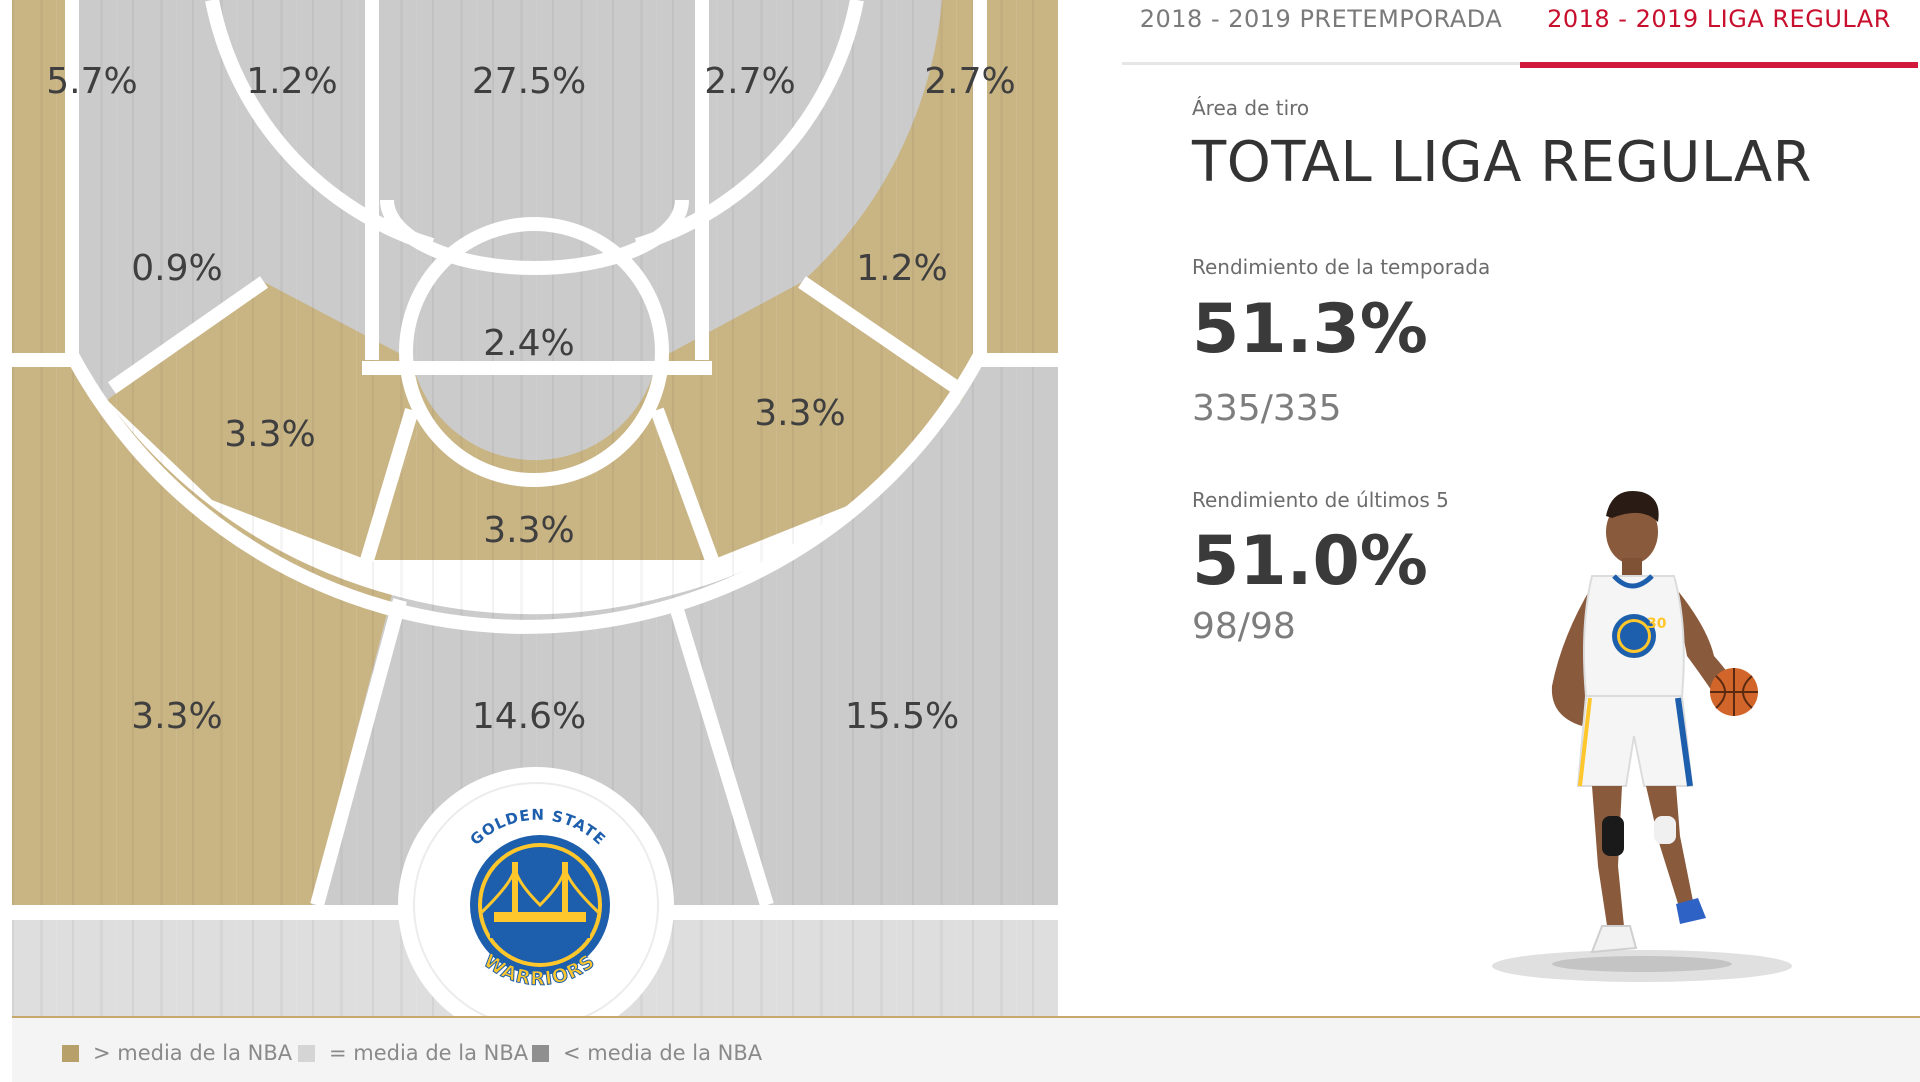 Image resolution: width=1920 pixels, height=1082 pixels. I want to click on zone-label-left-baseline-2: 1.2%, so click(291, 81).